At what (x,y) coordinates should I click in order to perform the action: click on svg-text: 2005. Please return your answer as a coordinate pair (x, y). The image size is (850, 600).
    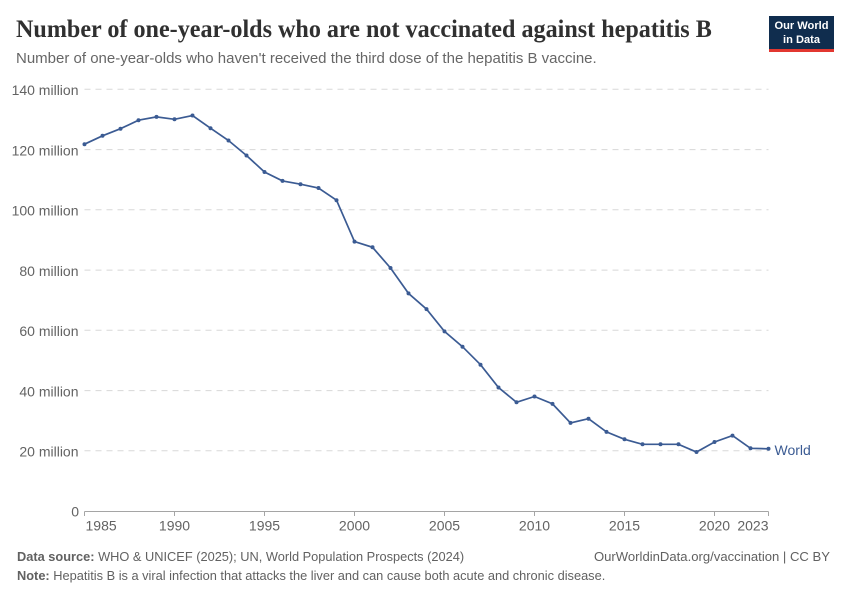
    Looking at the image, I should click on (444, 526).